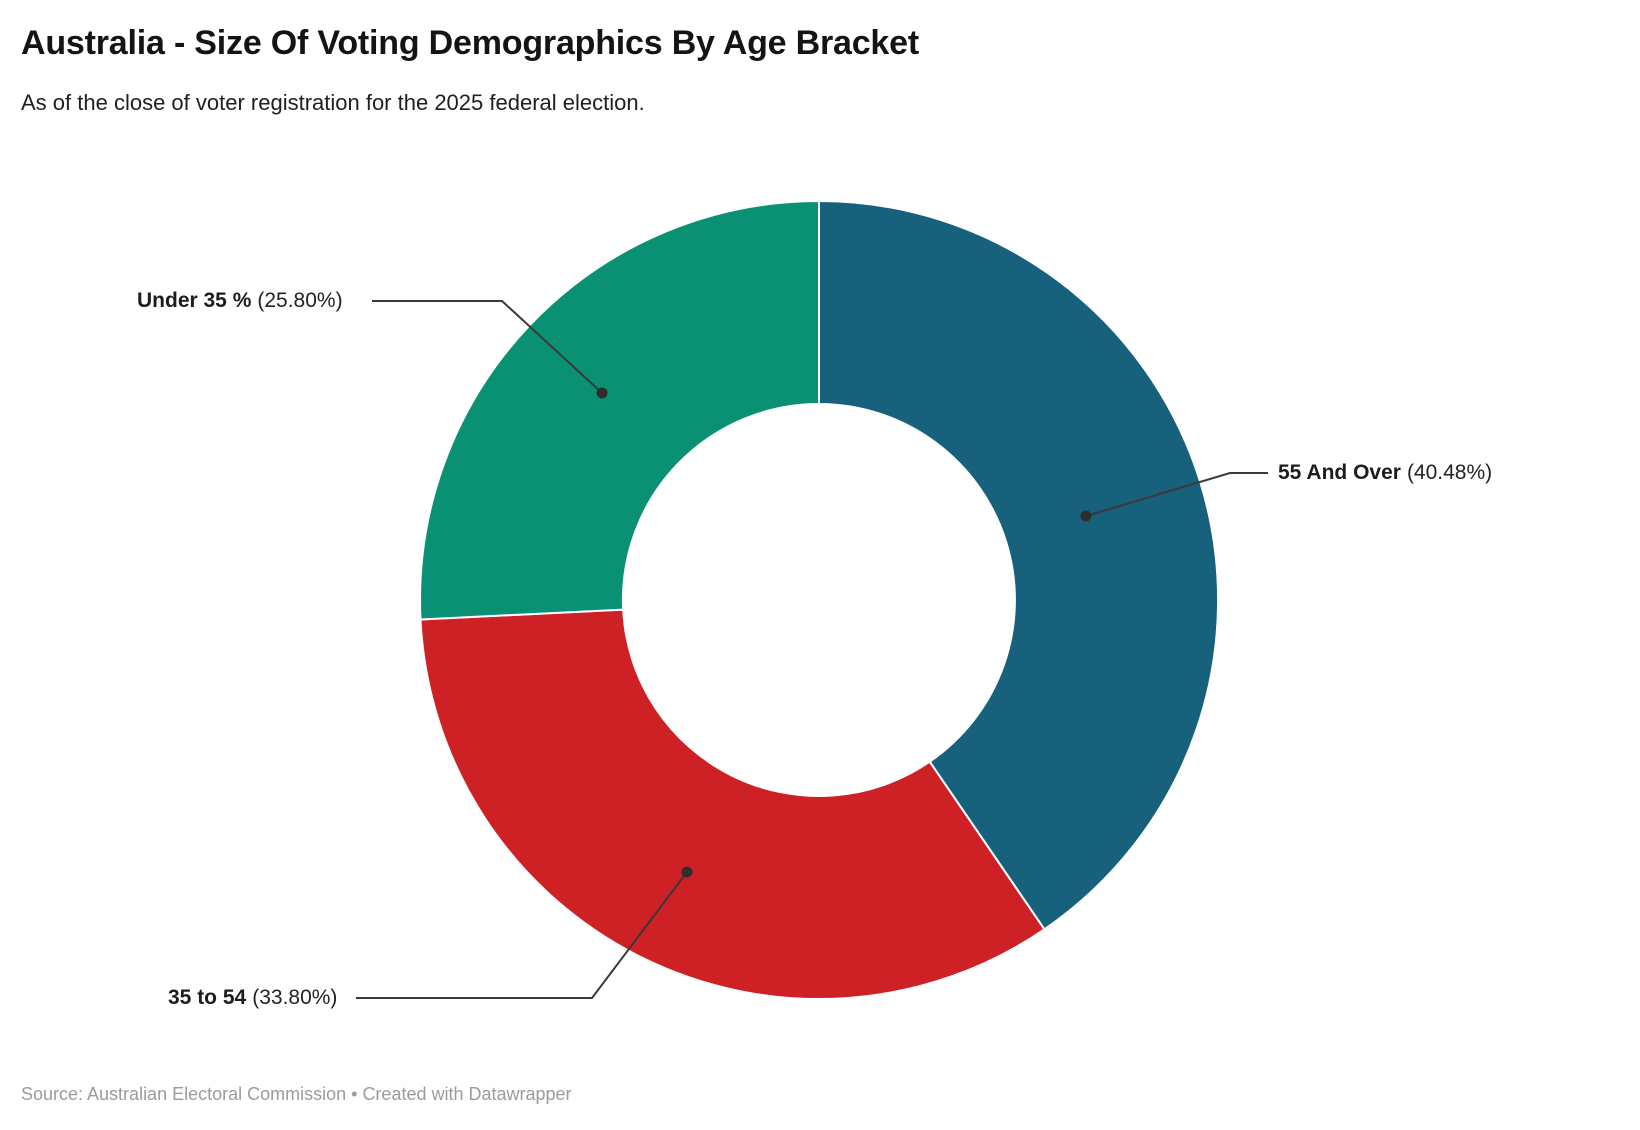  I want to click on slice-label-percent: (33.80%), so click(295, 997).